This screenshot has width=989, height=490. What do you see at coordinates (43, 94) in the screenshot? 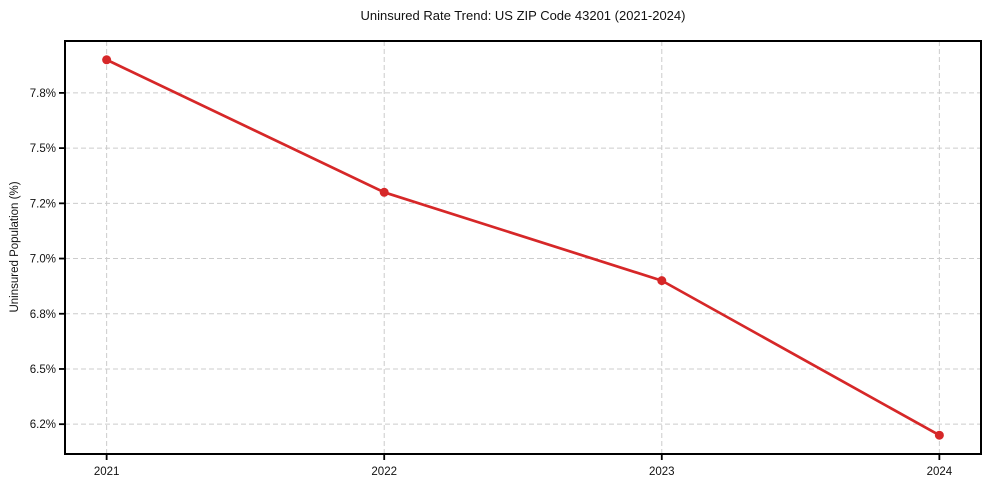
I see `y-tick-label: 7.8%` at bounding box center [43, 94].